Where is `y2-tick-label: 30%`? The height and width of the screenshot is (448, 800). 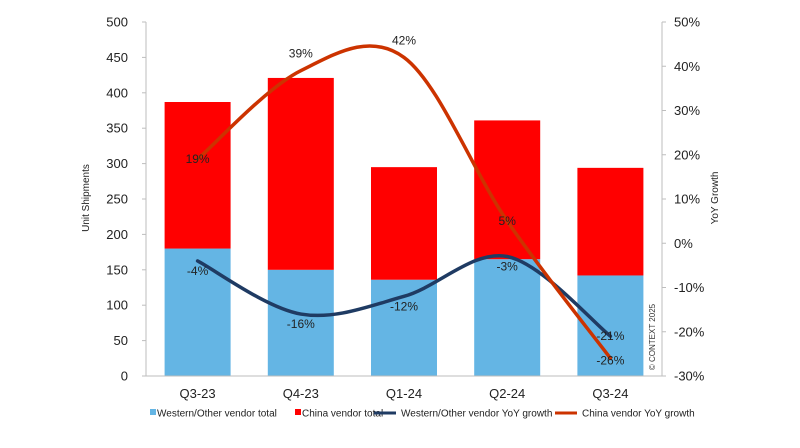
y2-tick-label: 30% is located at coordinates (687, 110).